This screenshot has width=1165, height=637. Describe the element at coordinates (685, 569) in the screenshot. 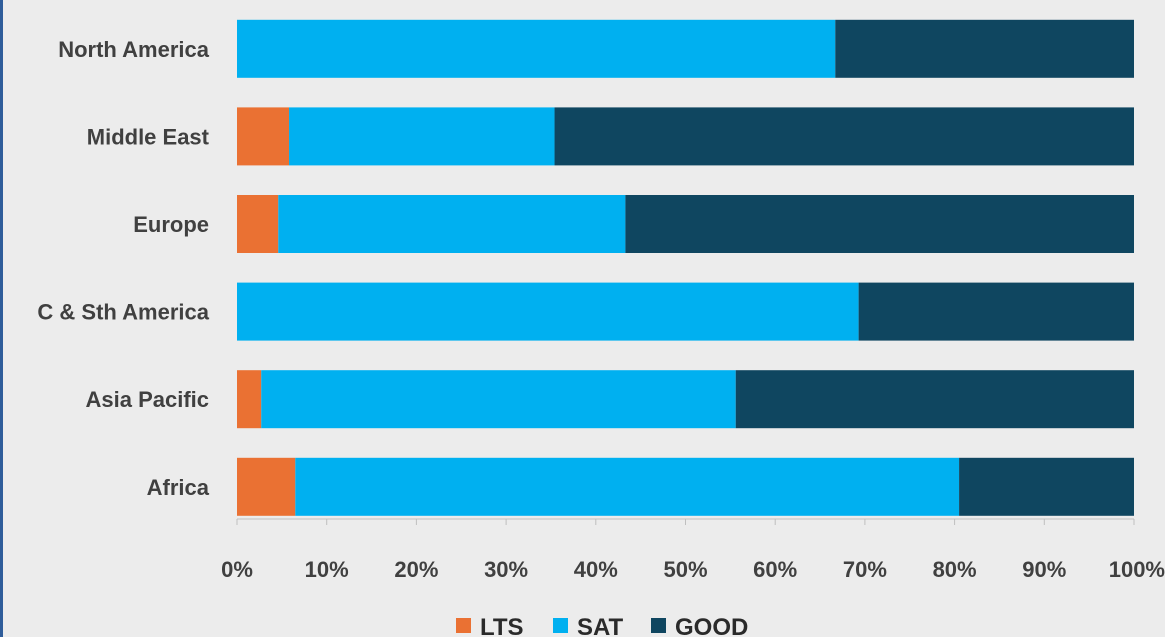

I see `x-tick-label-5: 50%` at that location.